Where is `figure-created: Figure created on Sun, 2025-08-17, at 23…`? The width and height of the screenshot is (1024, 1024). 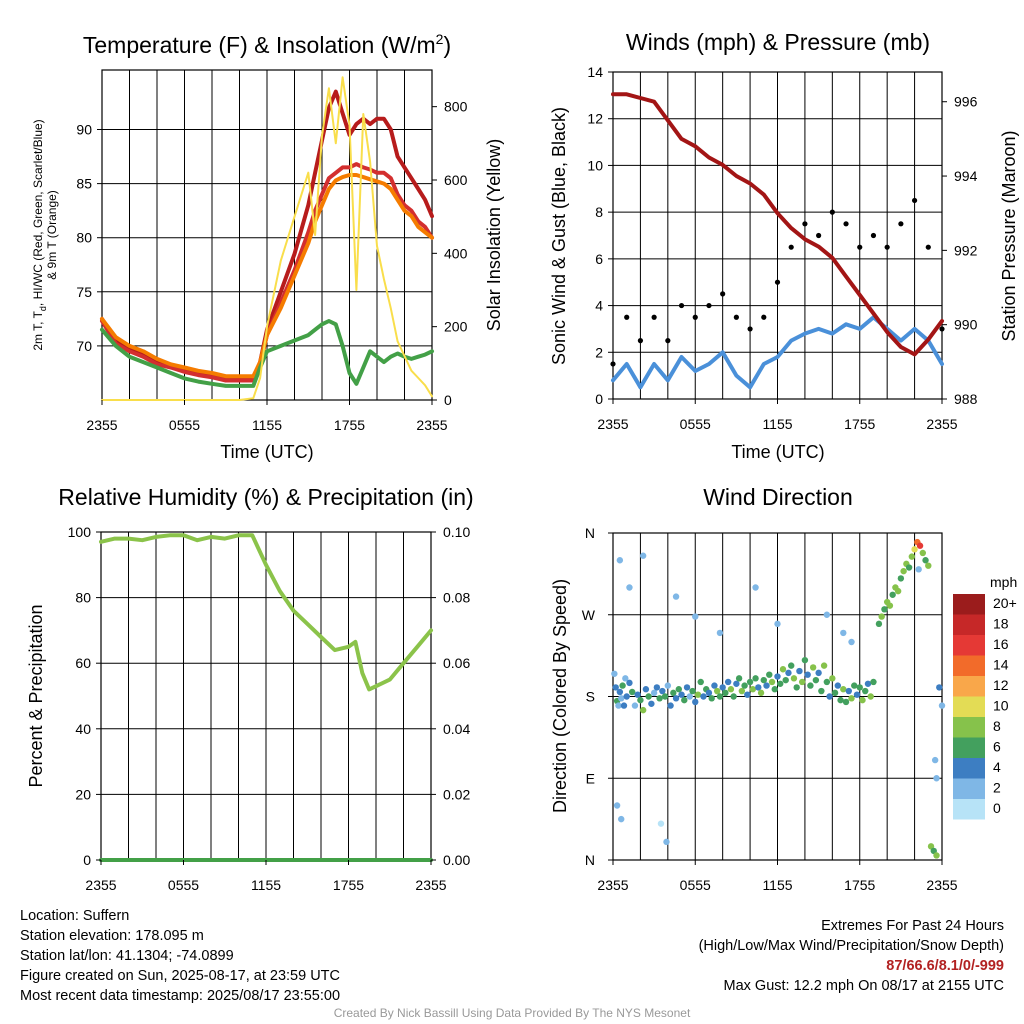
figure-created: Figure created on Sun, 2025-08-17, at 23… is located at coordinates (180, 976).